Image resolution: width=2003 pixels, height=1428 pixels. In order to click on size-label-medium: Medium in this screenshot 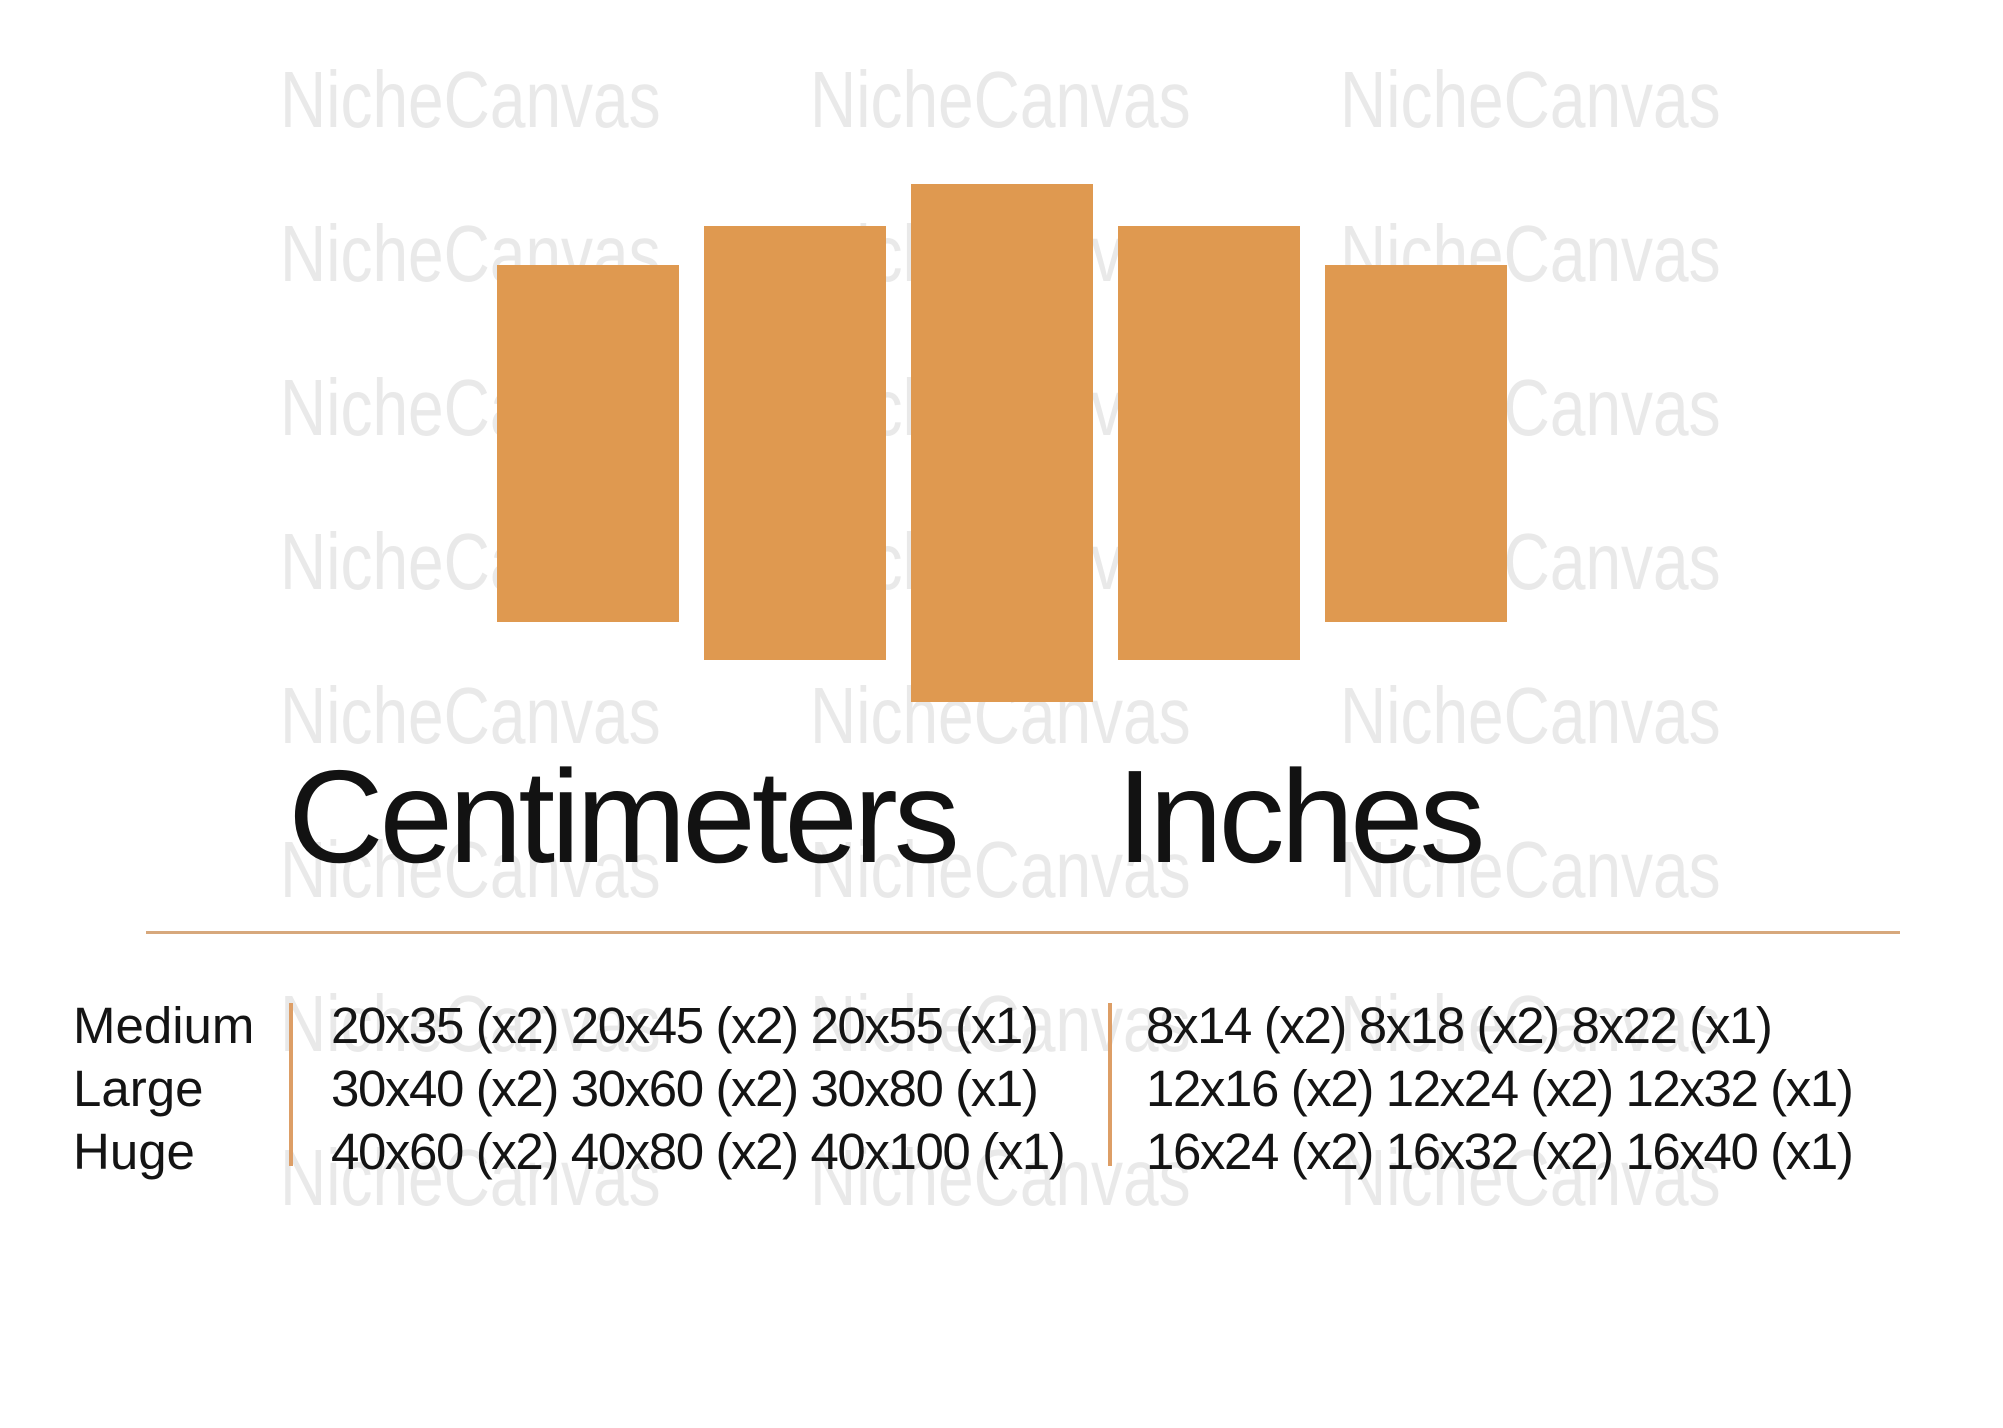, I will do `click(164, 1025)`.